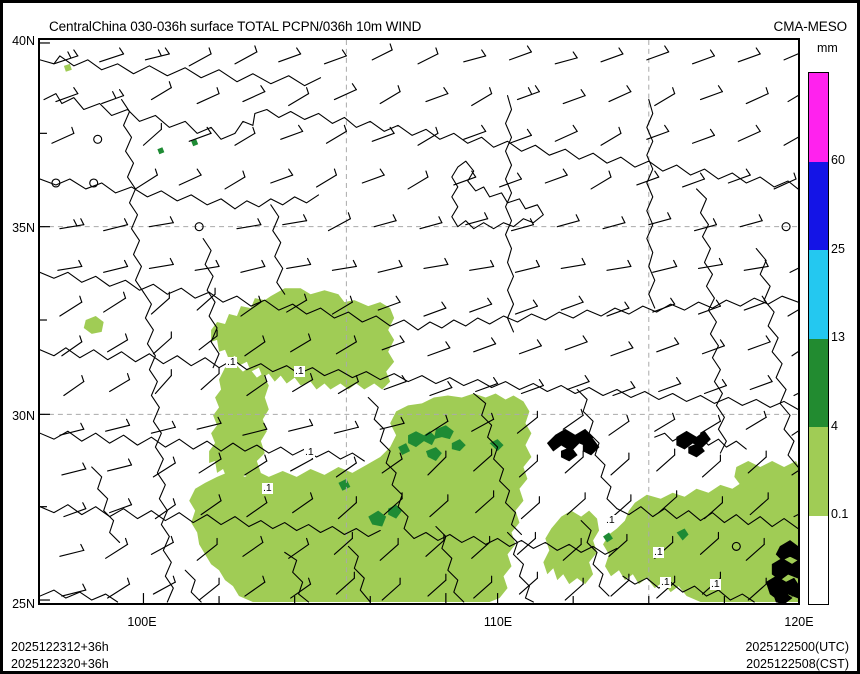 The height and width of the screenshot is (674, 860). I want to click on colorbar, so click(818, 338).